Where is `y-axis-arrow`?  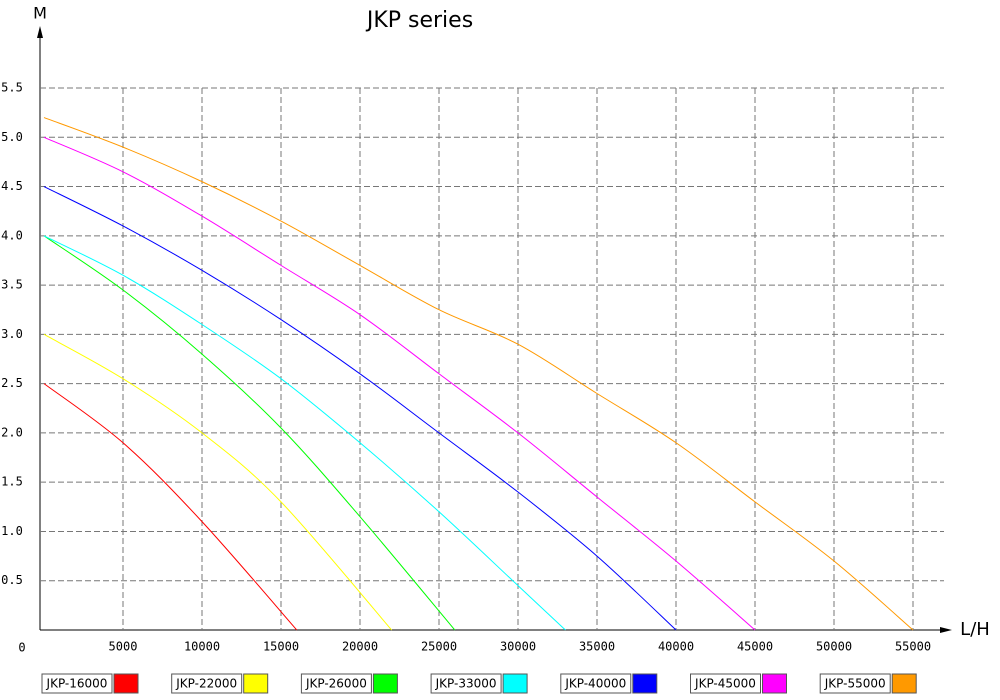 y-axis-arrow is located at coordinates (40, 32).